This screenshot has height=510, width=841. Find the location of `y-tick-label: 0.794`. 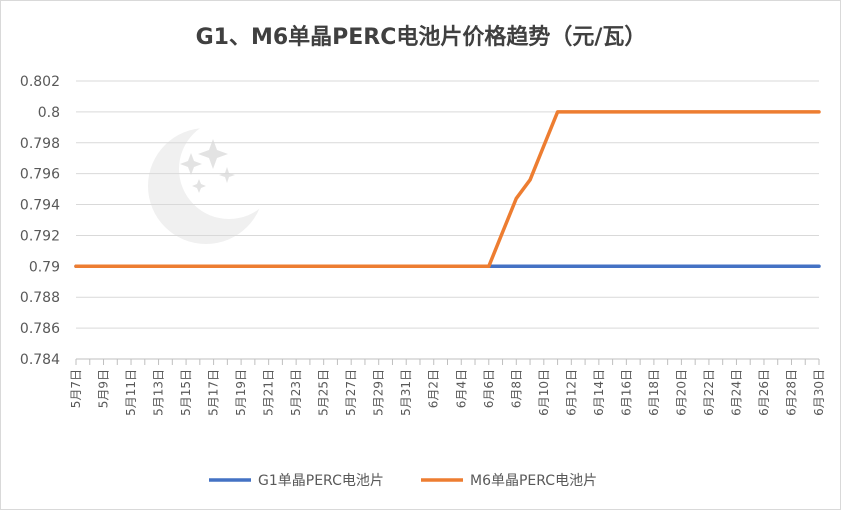

y-tick-label: 0.794 is located at coordinates (40, 206).